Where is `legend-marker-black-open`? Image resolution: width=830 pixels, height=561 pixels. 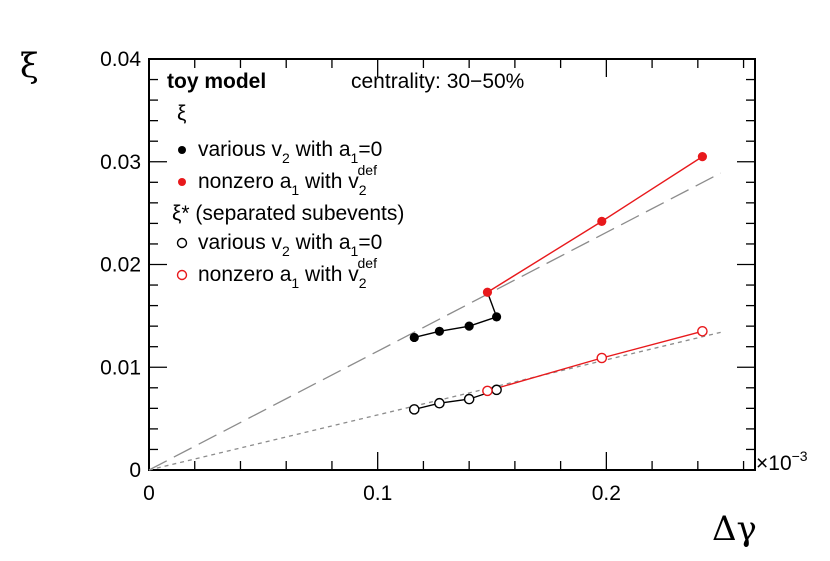
legend-marker-black-open is located at coordinates (182, 243).